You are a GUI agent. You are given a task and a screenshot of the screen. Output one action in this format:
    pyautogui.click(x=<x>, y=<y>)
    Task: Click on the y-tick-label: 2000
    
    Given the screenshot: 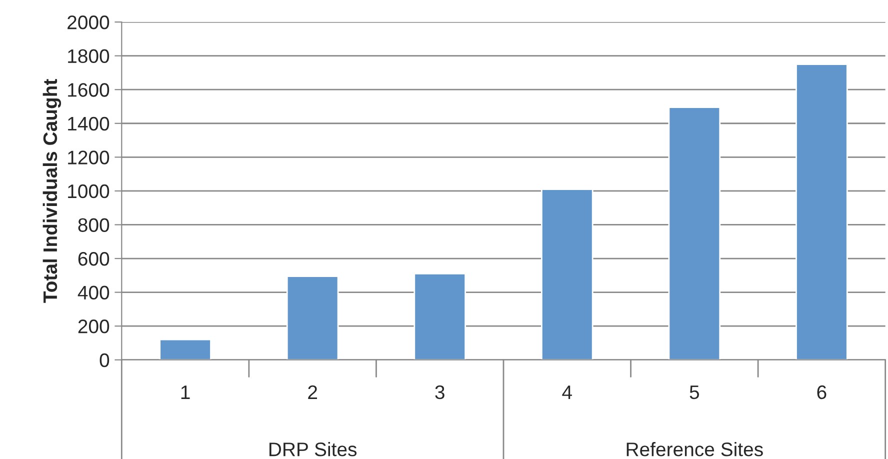 What is the action you would take?
    pyautogui.click(x=89, y=23)
    